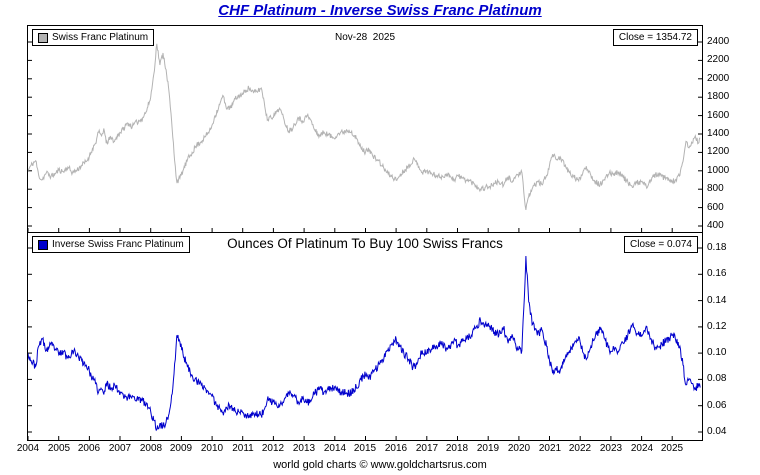 The height and width of the screenshot is (475, 760). I want to click on y-tick-label: 0.06, so click(717, 405).